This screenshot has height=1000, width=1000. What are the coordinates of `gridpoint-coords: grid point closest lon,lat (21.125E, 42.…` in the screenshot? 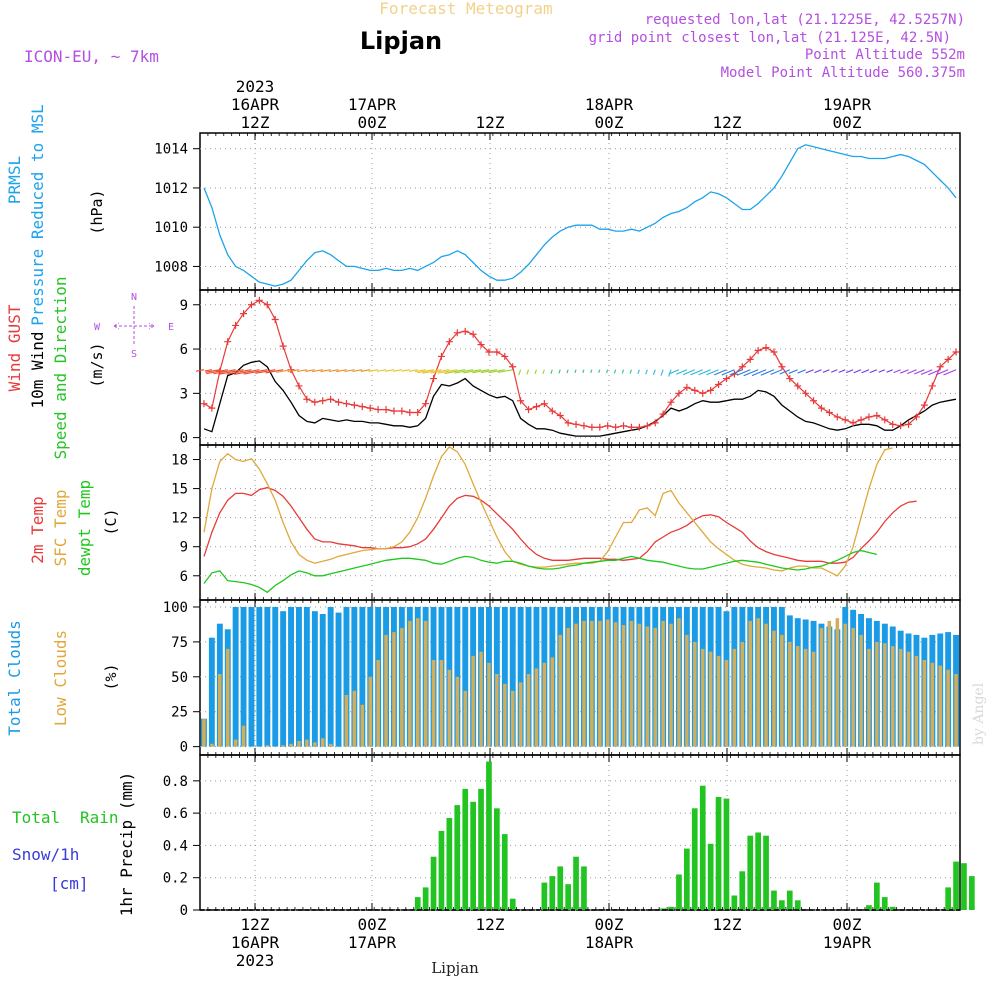 It's located at (770, 38).